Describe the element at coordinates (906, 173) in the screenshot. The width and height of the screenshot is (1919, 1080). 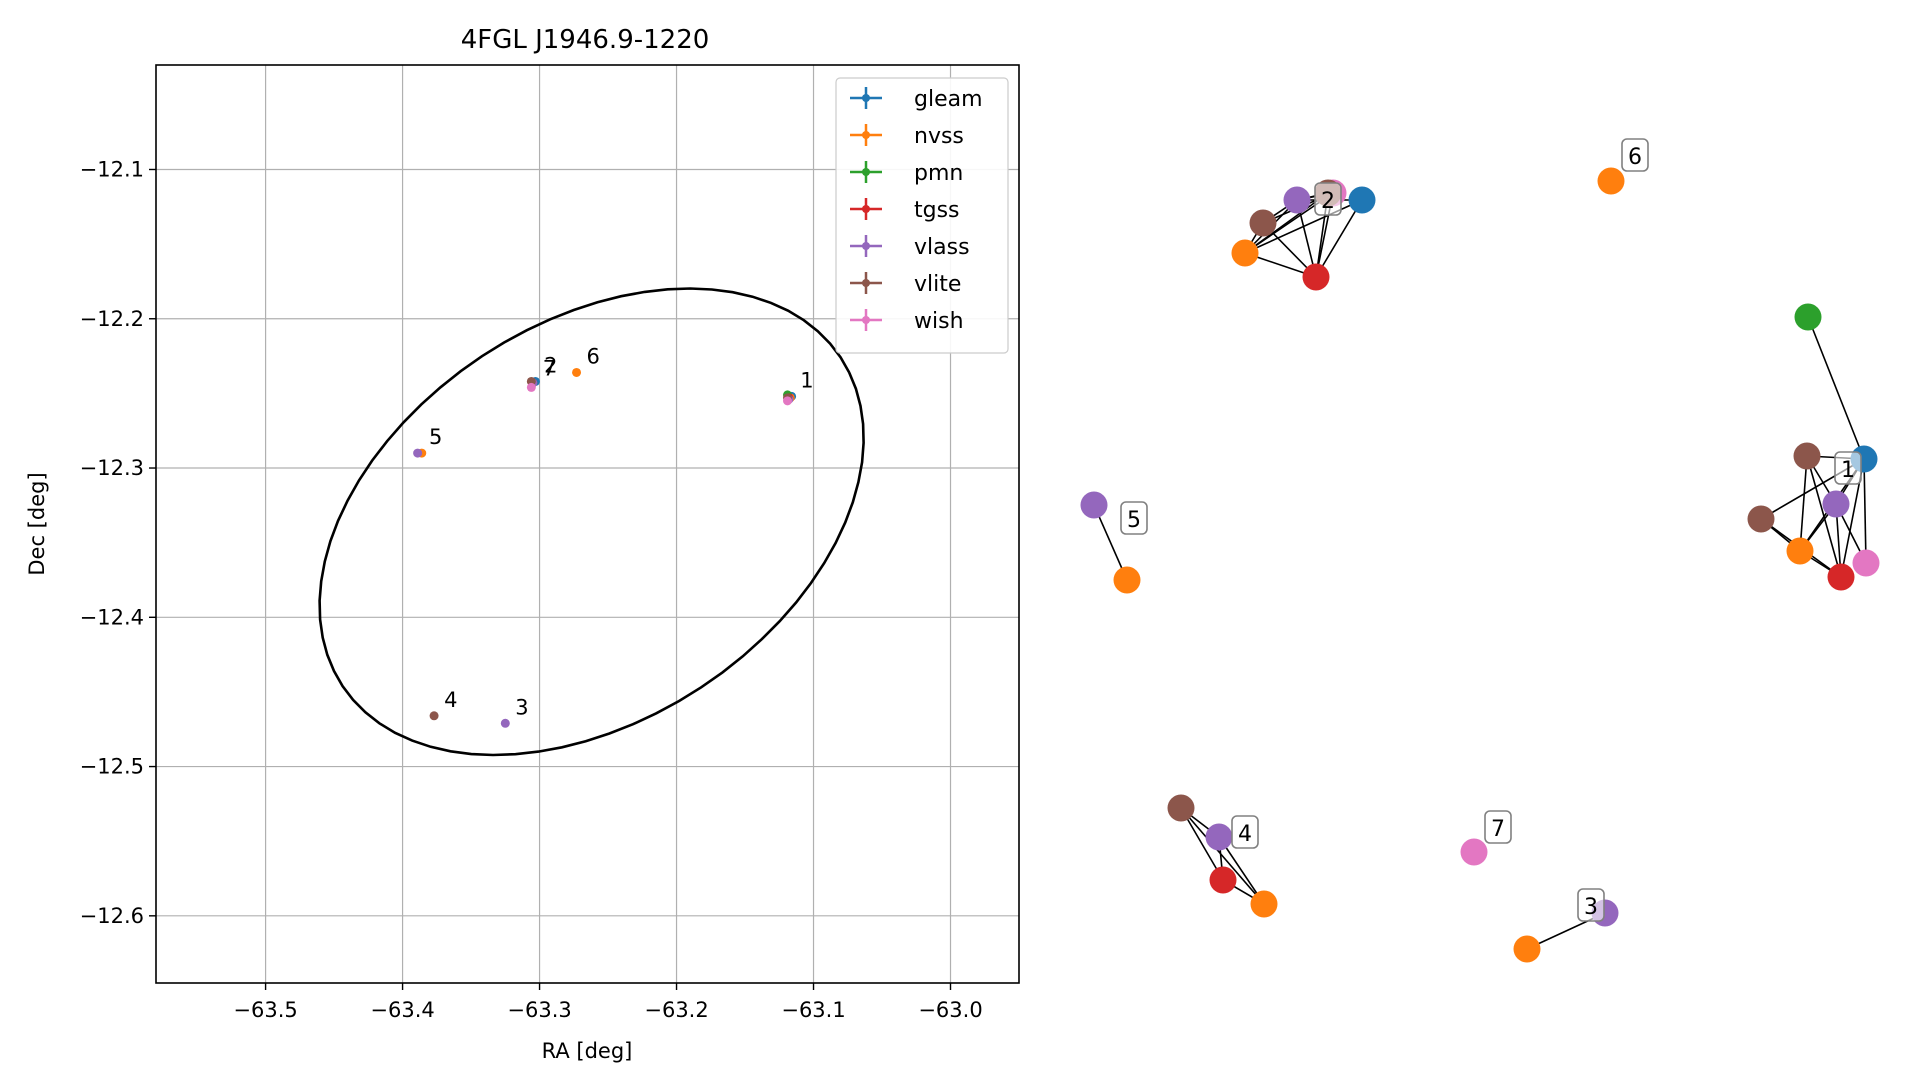
I see `legend-entry-pmn: pmn` at that location.